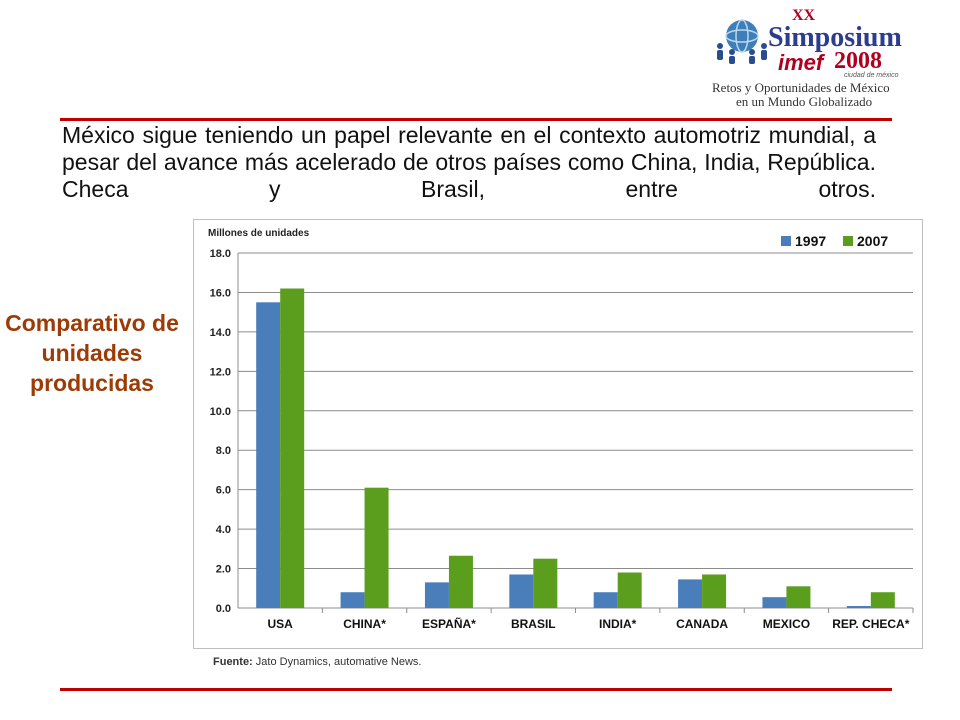  Describe the element at coordinates (742, 53) in the screenshot. I see `people-icon` at that location.